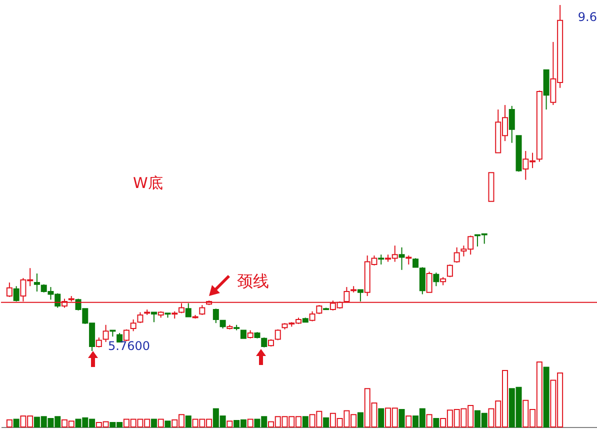 The width and height of the screenshot is (597, 432). What do you see at coordinates (148, 183) in the screenshot?
I see `annotation: W底` at bounding box center [148, 183].